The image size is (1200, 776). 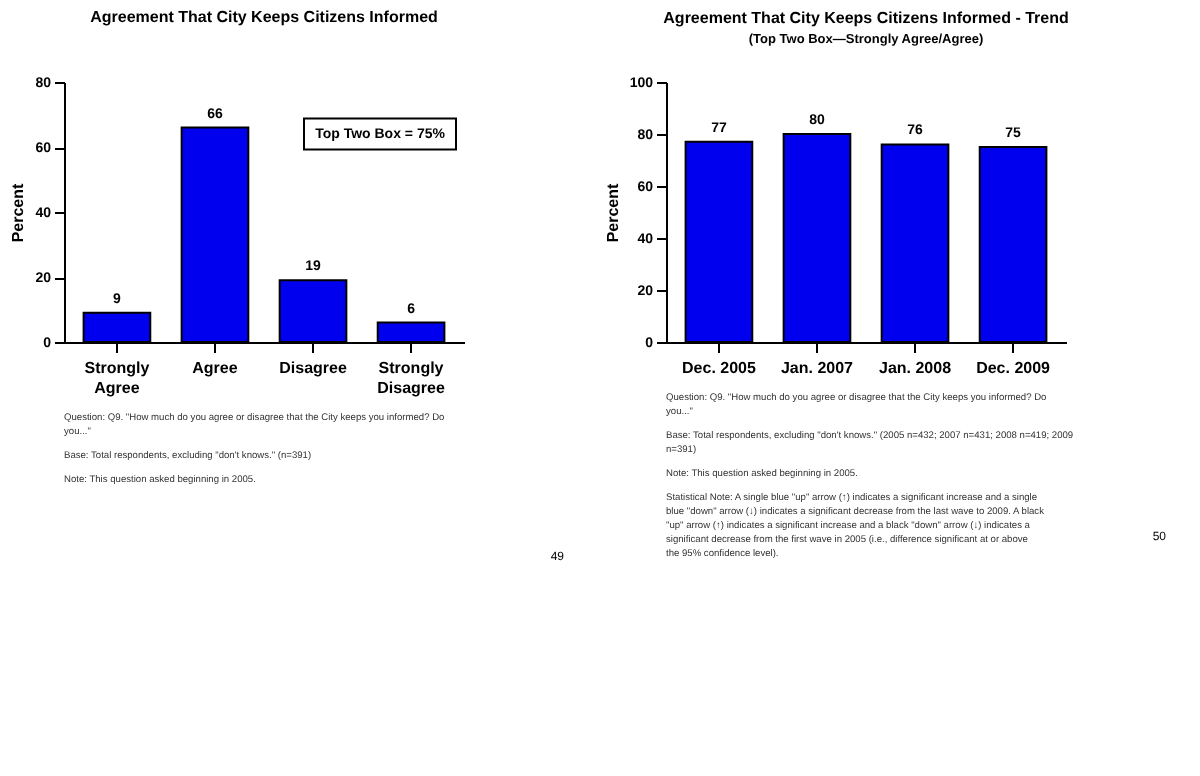 I want to click on x-tick-label: Disagree, so click(x=313, y=368).